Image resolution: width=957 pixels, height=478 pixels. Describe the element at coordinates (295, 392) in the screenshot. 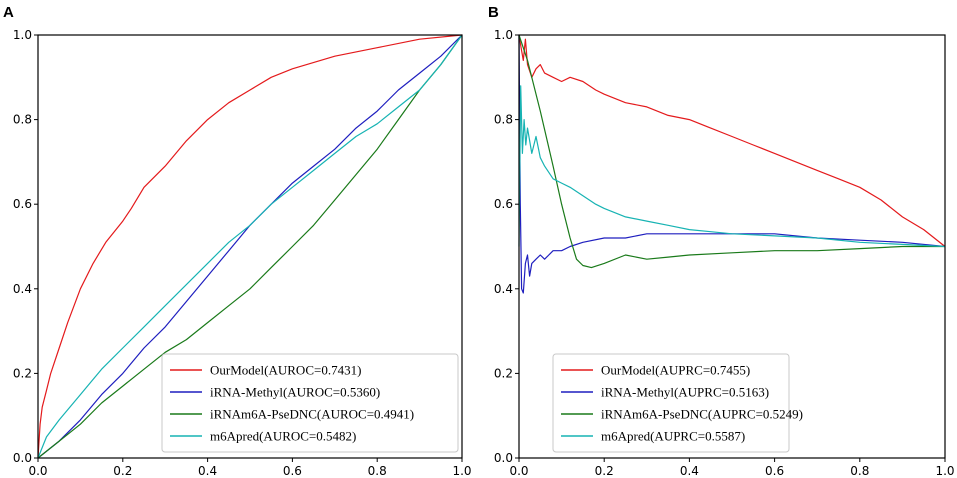

I see `legend-entry-1: iRNA-Methyl(AUROC=0.5360)` at that location.